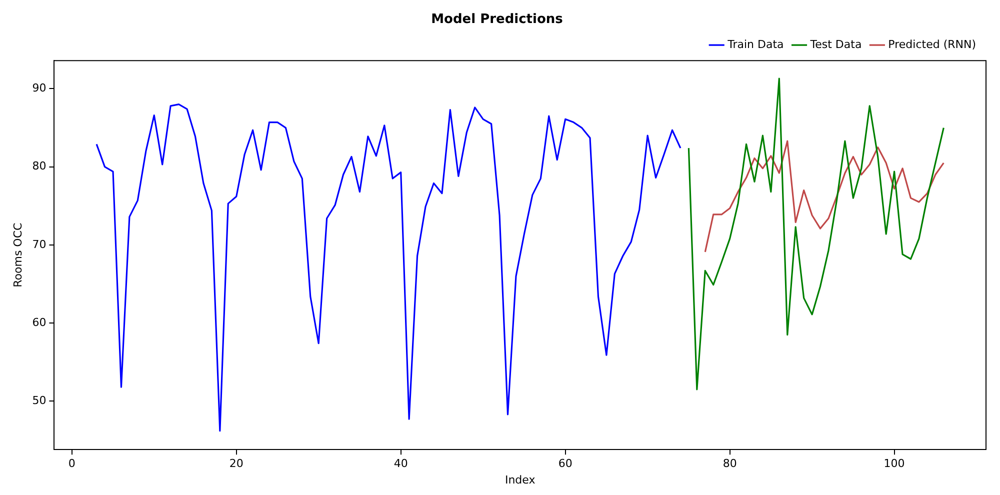  Describe the element at coordinates (835, 44) in the screenshot. I see `legend-label: Test Data` at that location.